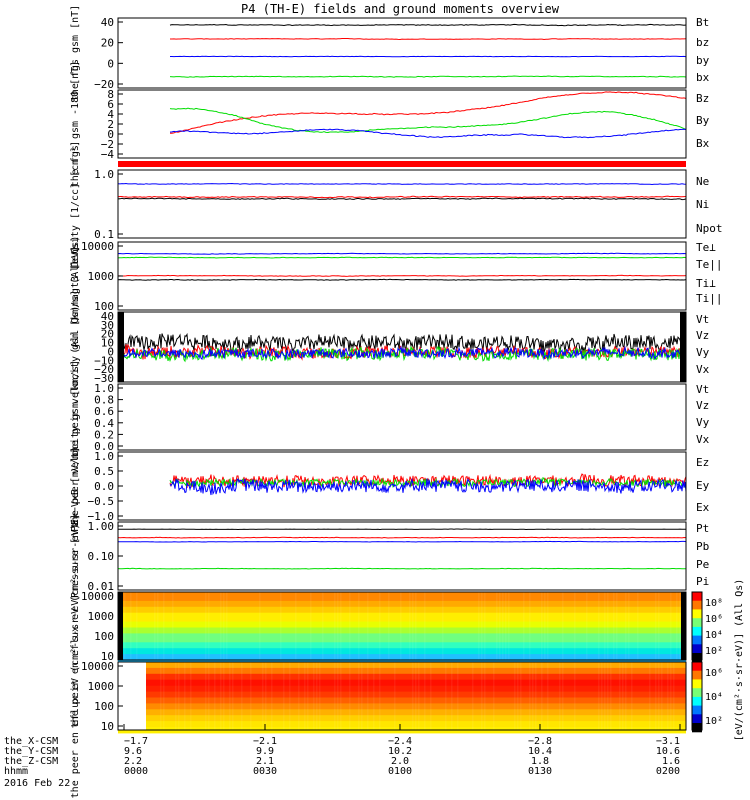 The image size is (750, 800). I want to click on y-axis-label: the peer en eflux eV (cm²-s-sr-eV), so click(75, 696).